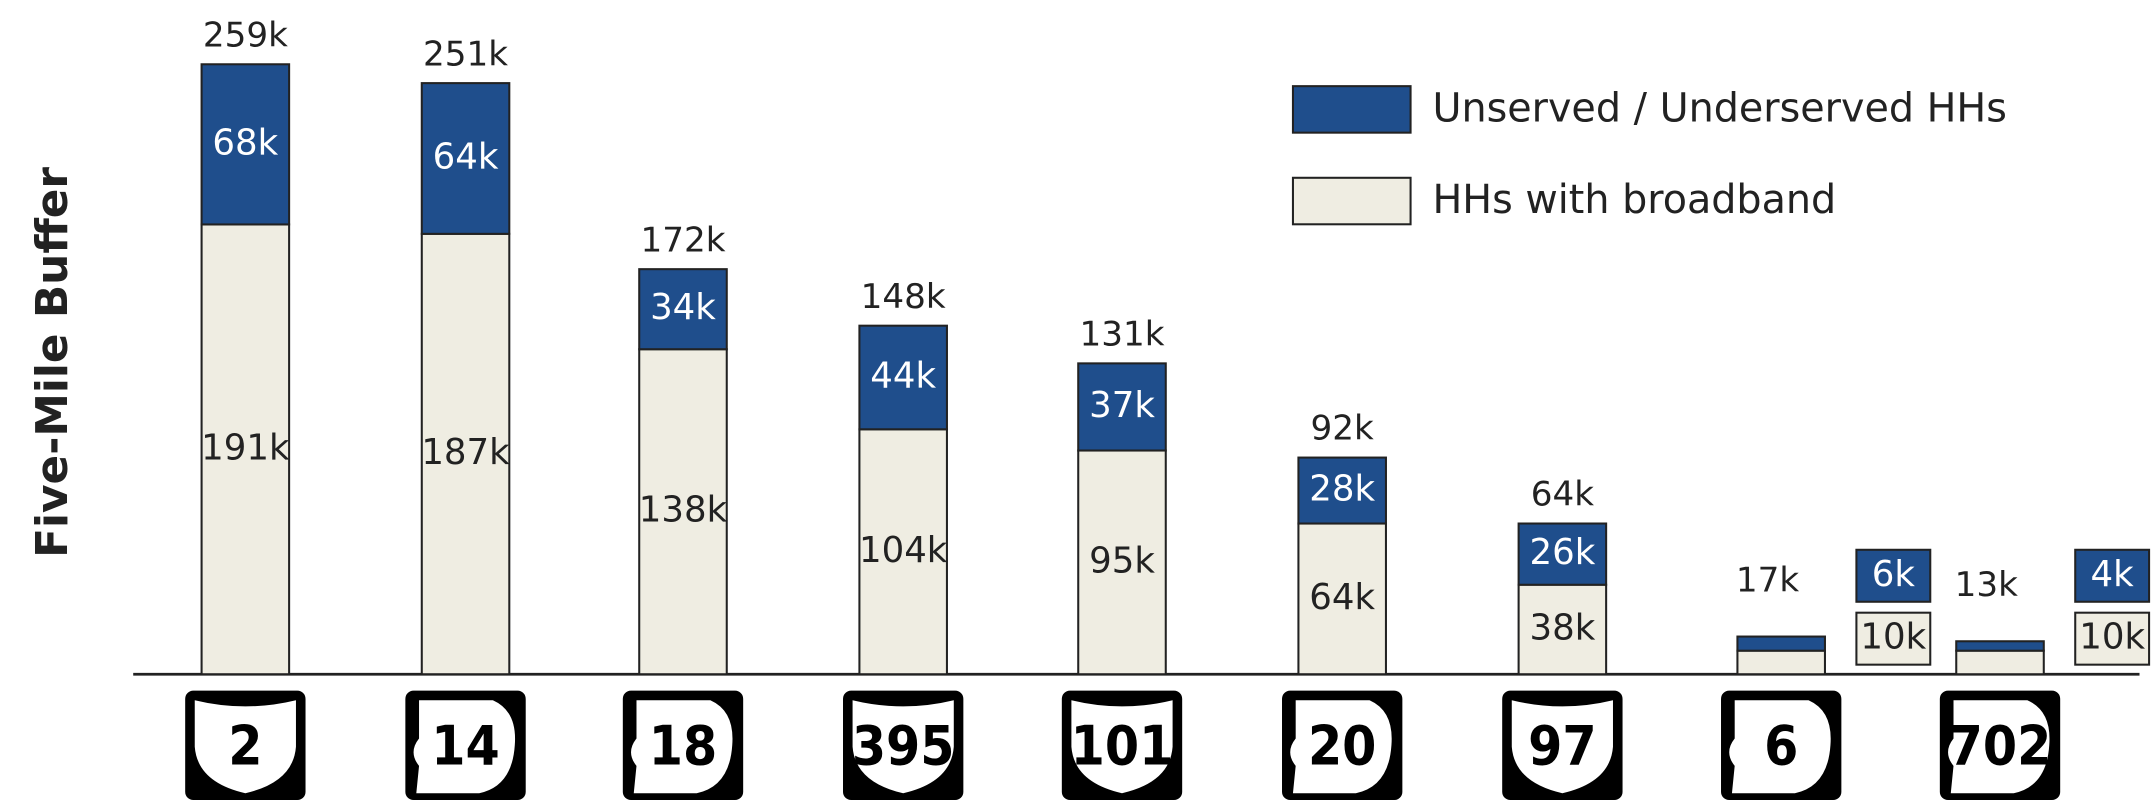 The height and width of the screenshot is (811, 2151). What do you see at coordinates (52, 362) in the screenshot?
I see `y-axis-label: Five-Mile Buffer` at bounding box center [52, 362].